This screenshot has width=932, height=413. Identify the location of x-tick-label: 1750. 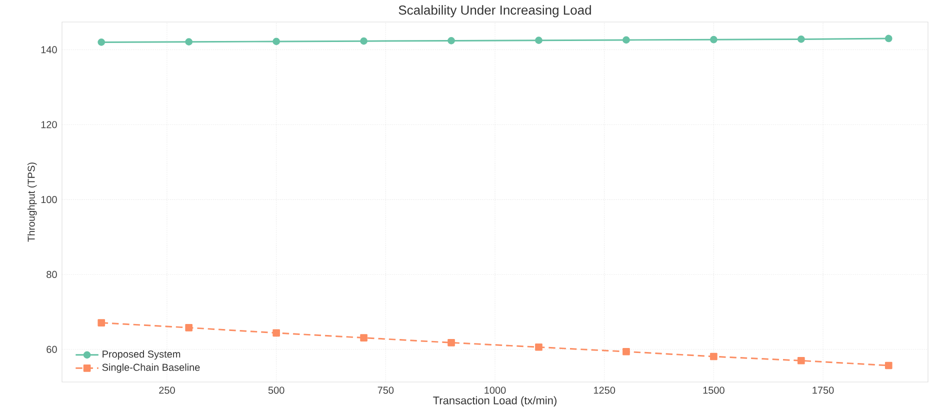
(823, 390).